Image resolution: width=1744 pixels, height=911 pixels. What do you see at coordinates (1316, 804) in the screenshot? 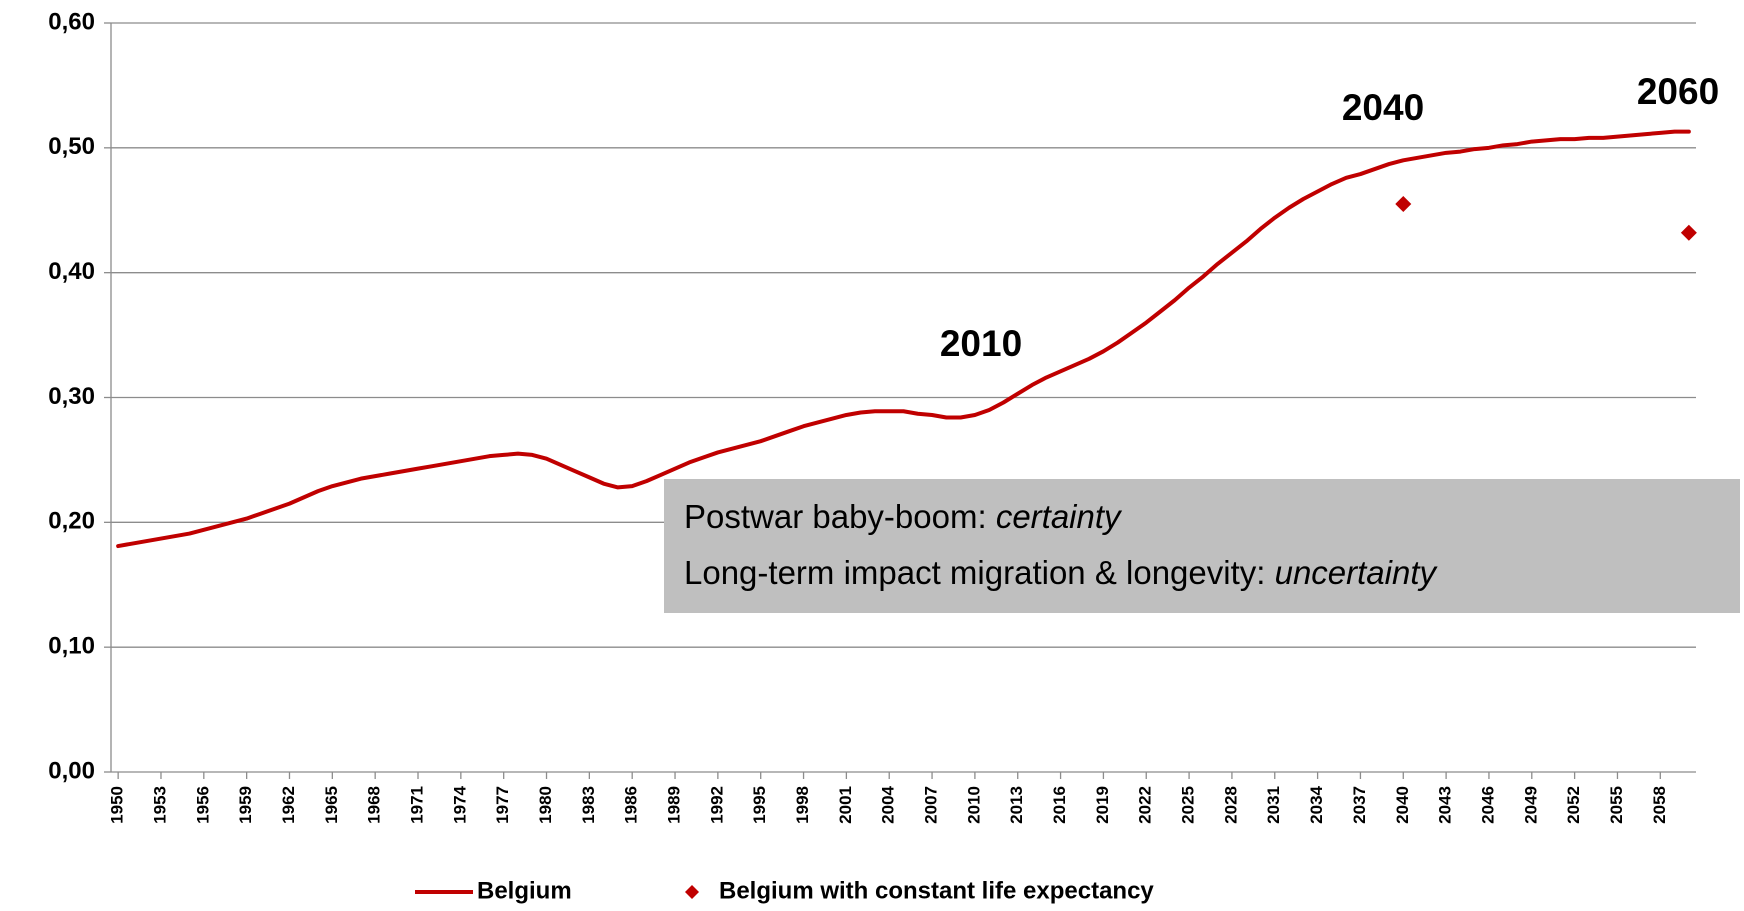
I see `x-tick-label: 2034` at bounding box center [1316, 804].